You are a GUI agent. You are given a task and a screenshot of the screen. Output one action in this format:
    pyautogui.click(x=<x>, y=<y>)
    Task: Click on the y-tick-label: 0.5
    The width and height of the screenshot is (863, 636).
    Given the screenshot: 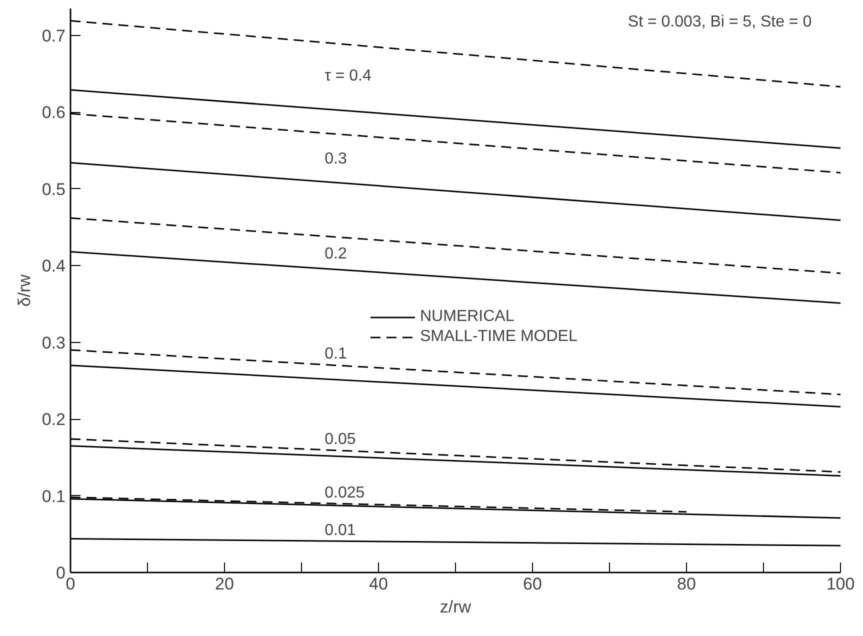 What is the action you would take?
    pyautogui.click(x=54, y=189)
    